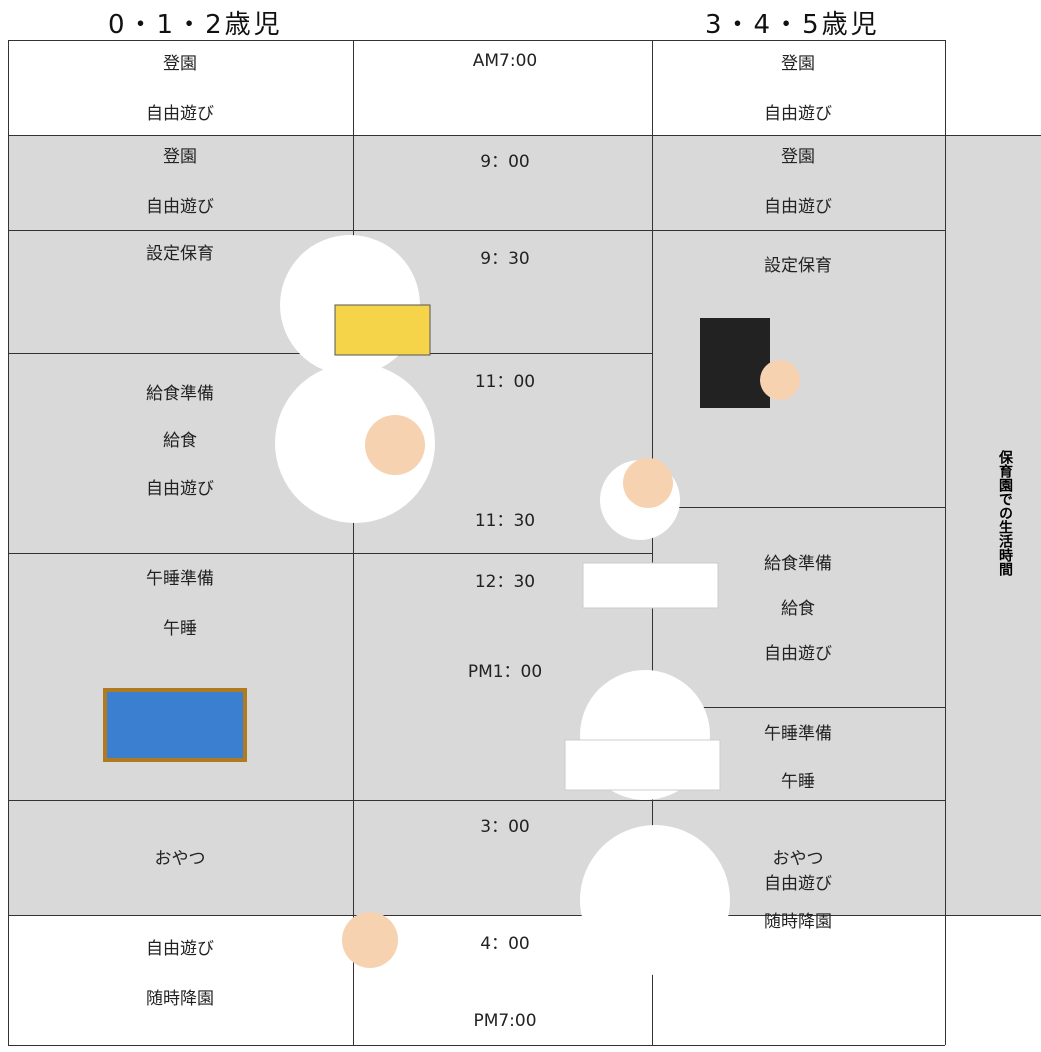 This screenshot has width=1041, height=1052. Describe the element at coordinates (792, 25) in the screenshot. I see `header: 3・4・5歳児` at that location.